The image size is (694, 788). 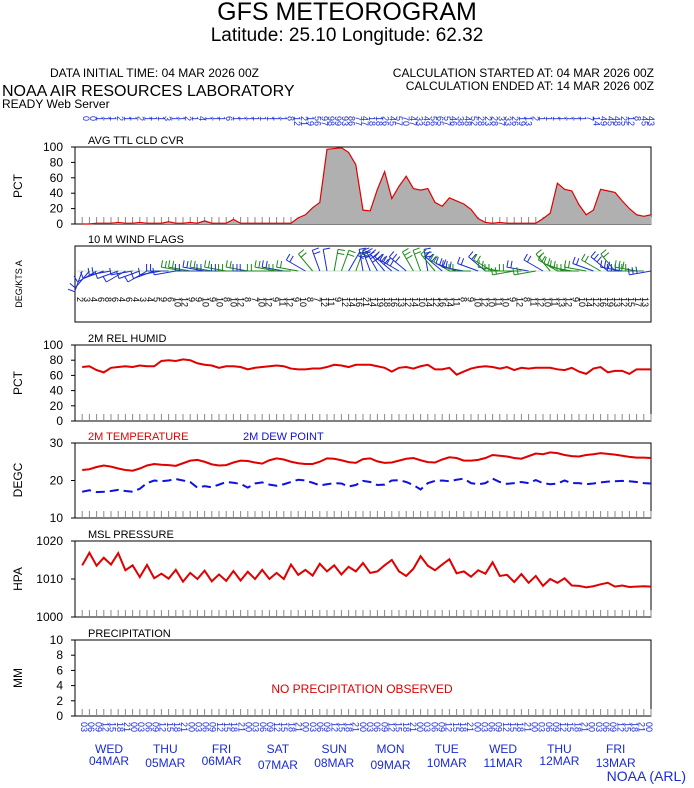 What do you see at coordinates (610, 302) in the screenshot?
I see `wind-speed-label: 19` at bounding box center [610, 302].